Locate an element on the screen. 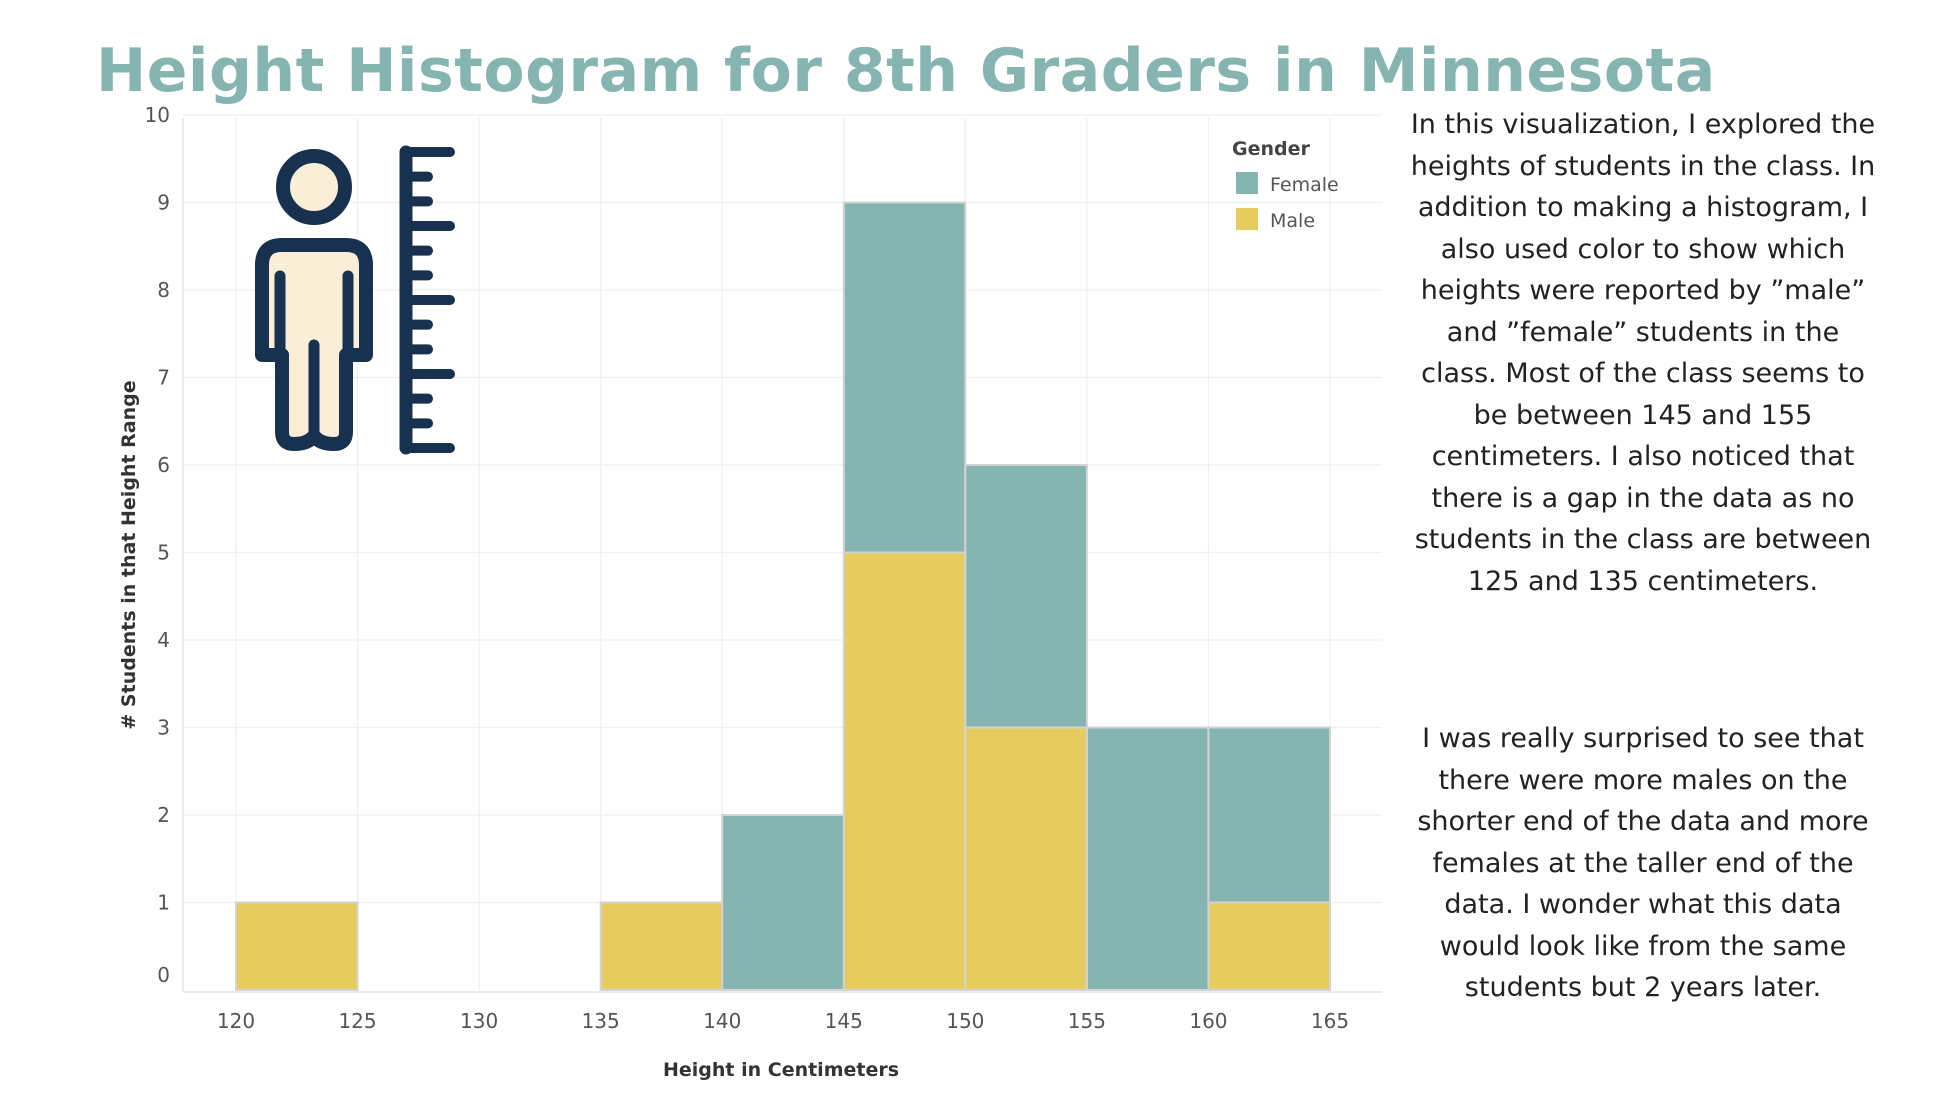  legend-swatch-male is located at coordinates (1247, 219).